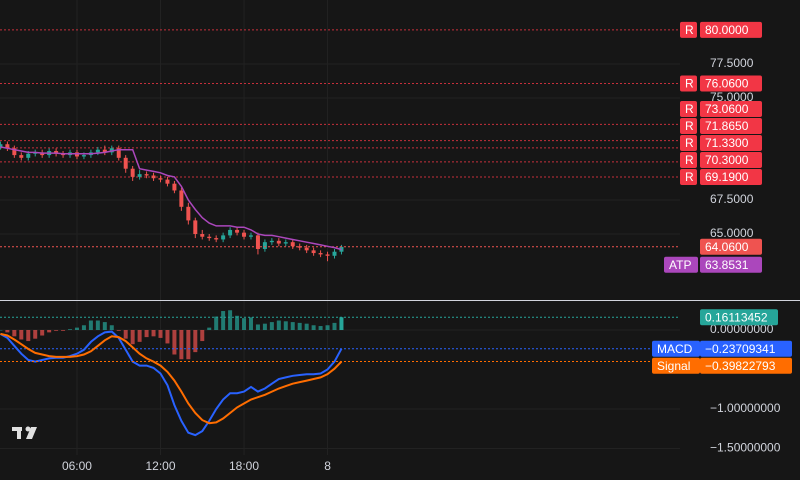  I want to click on y-tick-label: 75.0000, so click(732, 97).